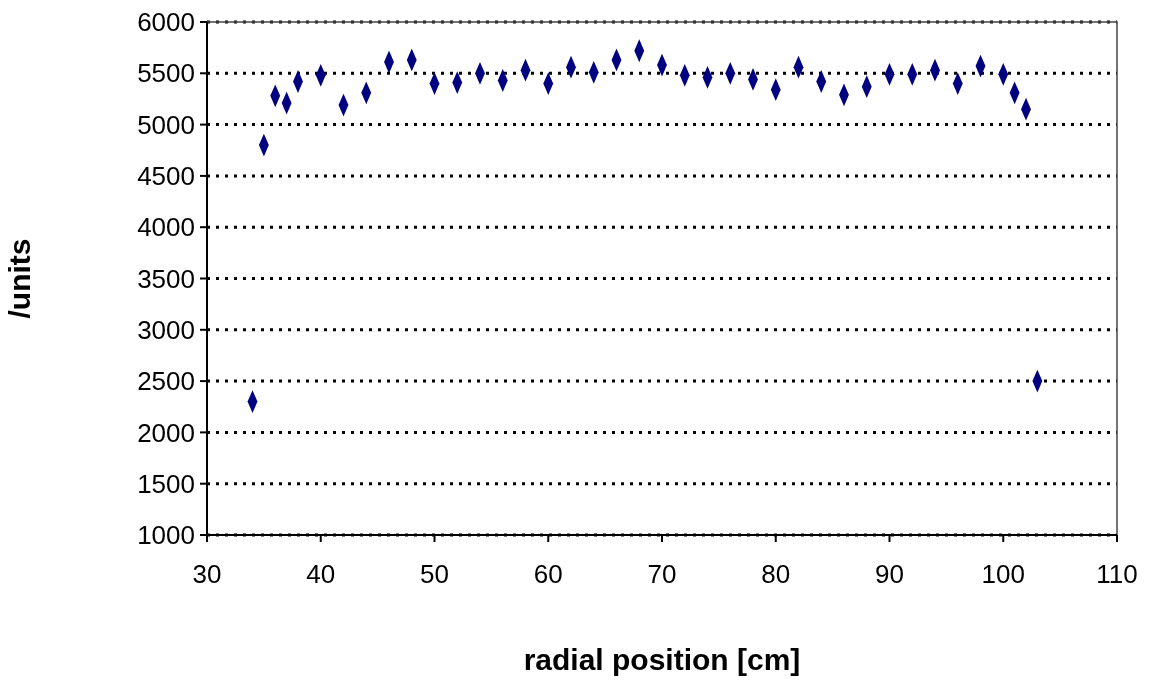 Image resolution: width=1160 pixels, height=682 pixels. Describe the element at coordinates (662, 574) in the screenshot. I see `x-tick-label: 70` at that location.